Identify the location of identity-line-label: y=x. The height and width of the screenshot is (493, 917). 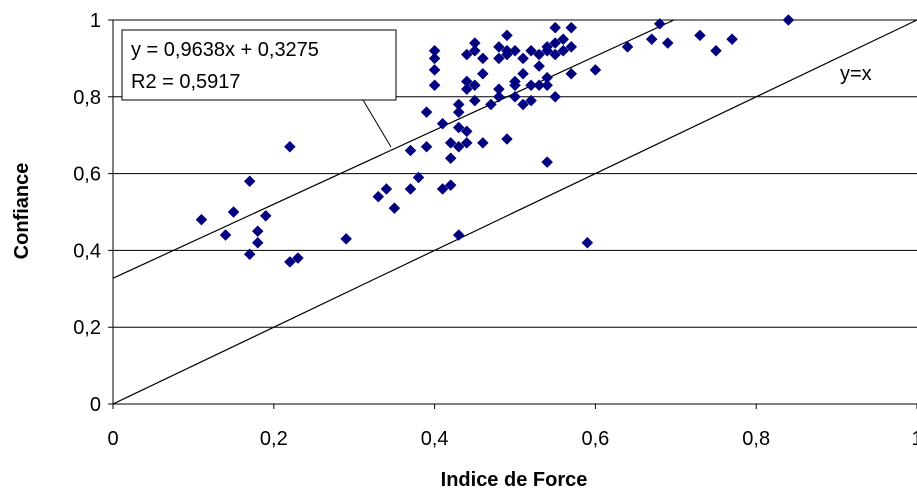
(856, 74).